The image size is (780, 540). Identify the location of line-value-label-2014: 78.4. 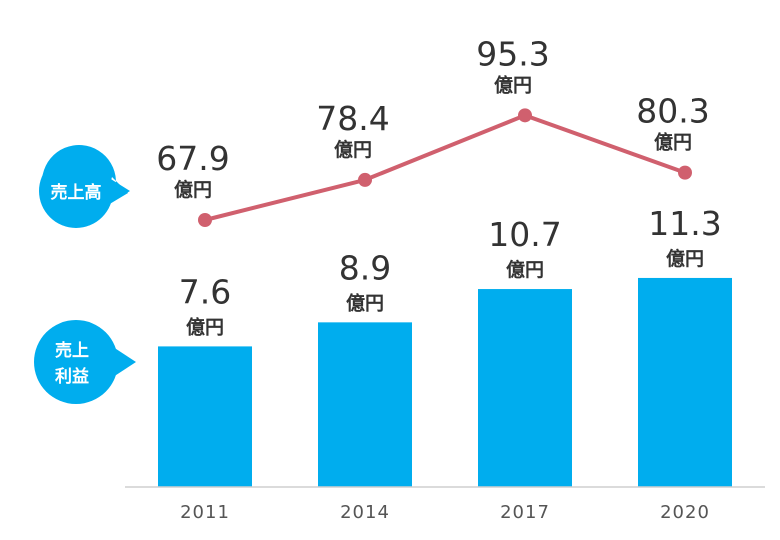
(352, 118).